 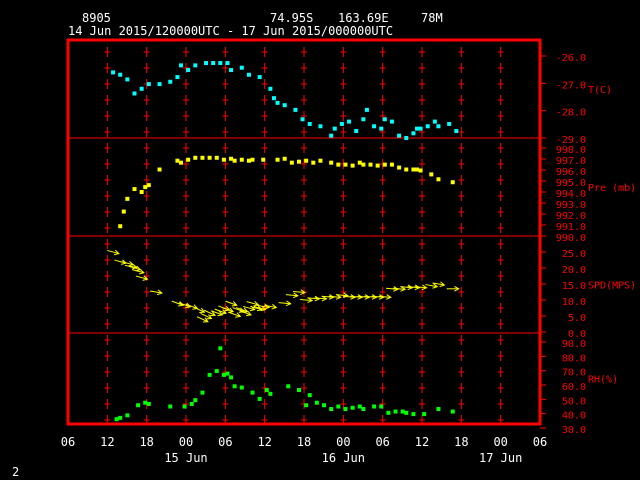 I want to click on y-tick-label: 997.0, so click(x=571, y=161).